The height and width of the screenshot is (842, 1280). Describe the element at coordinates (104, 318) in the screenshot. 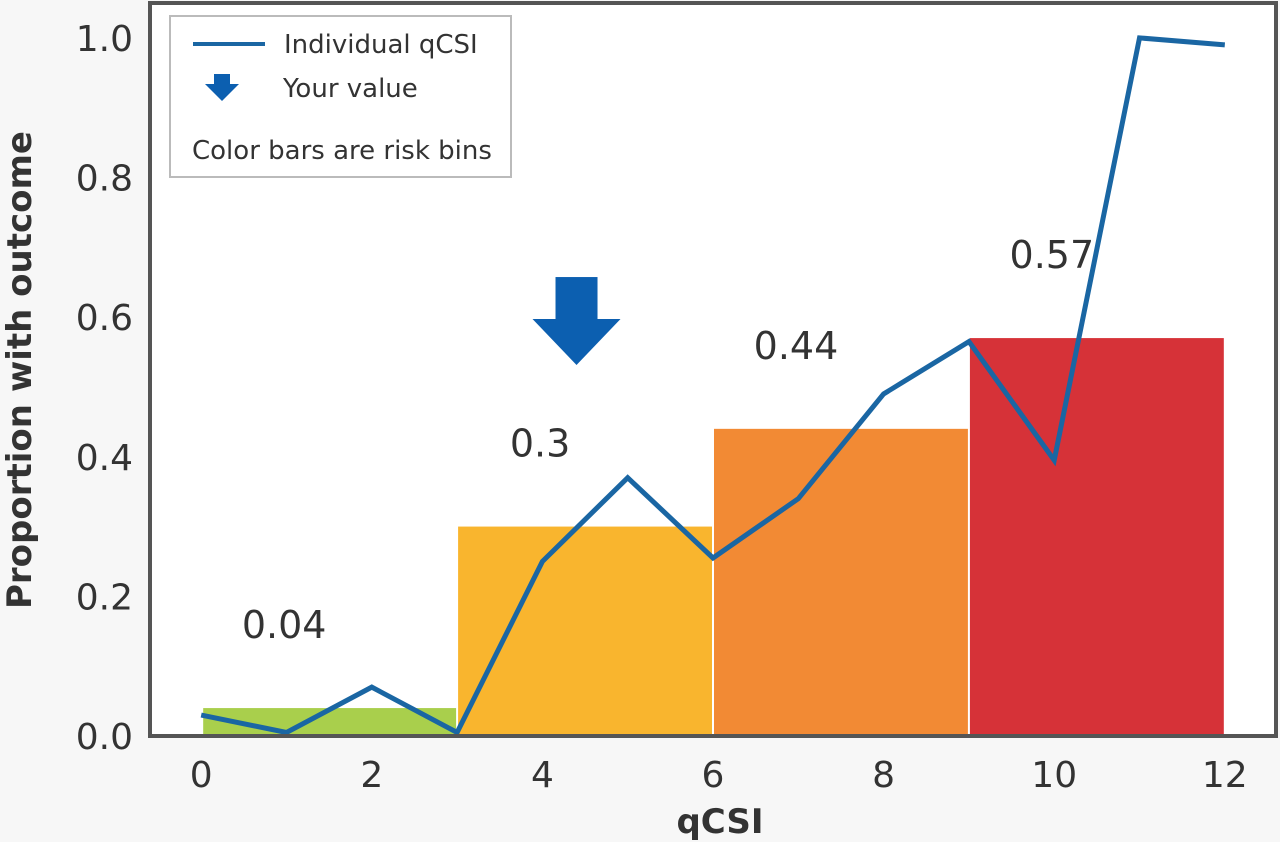

I see `y-tick-label: 0.6` at that location.